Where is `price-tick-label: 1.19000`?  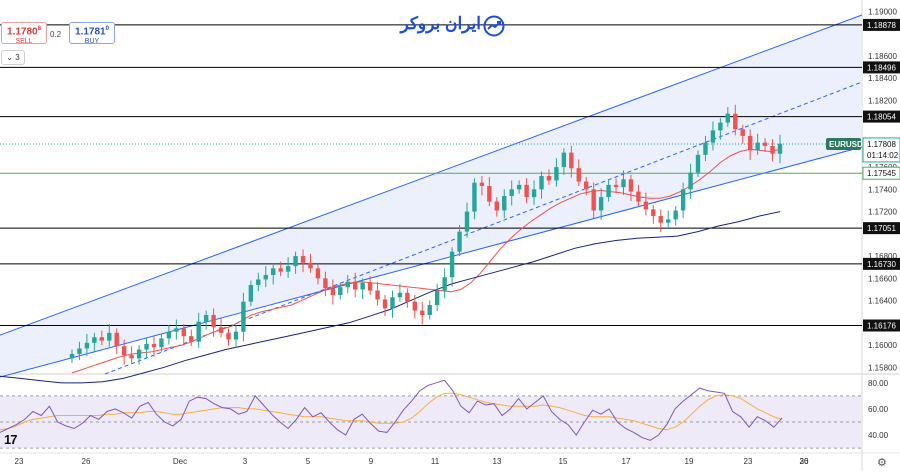 price-tick-label: 1.19000 is located at coordinates (882, 11).